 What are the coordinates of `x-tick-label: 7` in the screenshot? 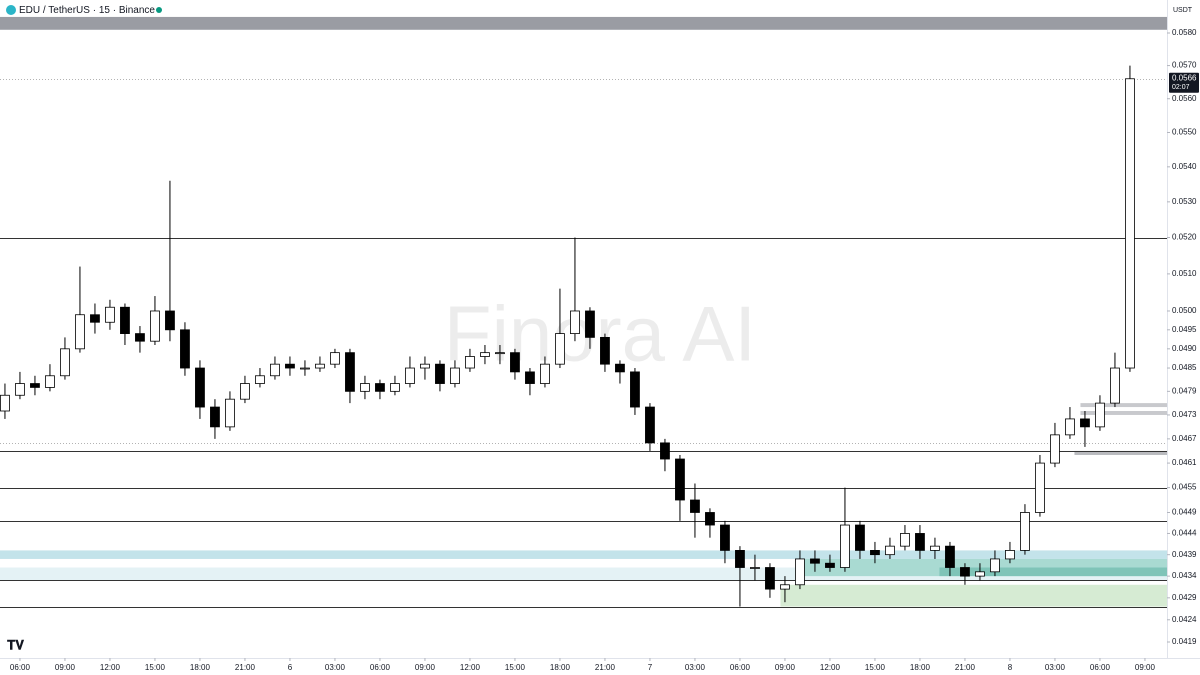 It's located at (650, 667).